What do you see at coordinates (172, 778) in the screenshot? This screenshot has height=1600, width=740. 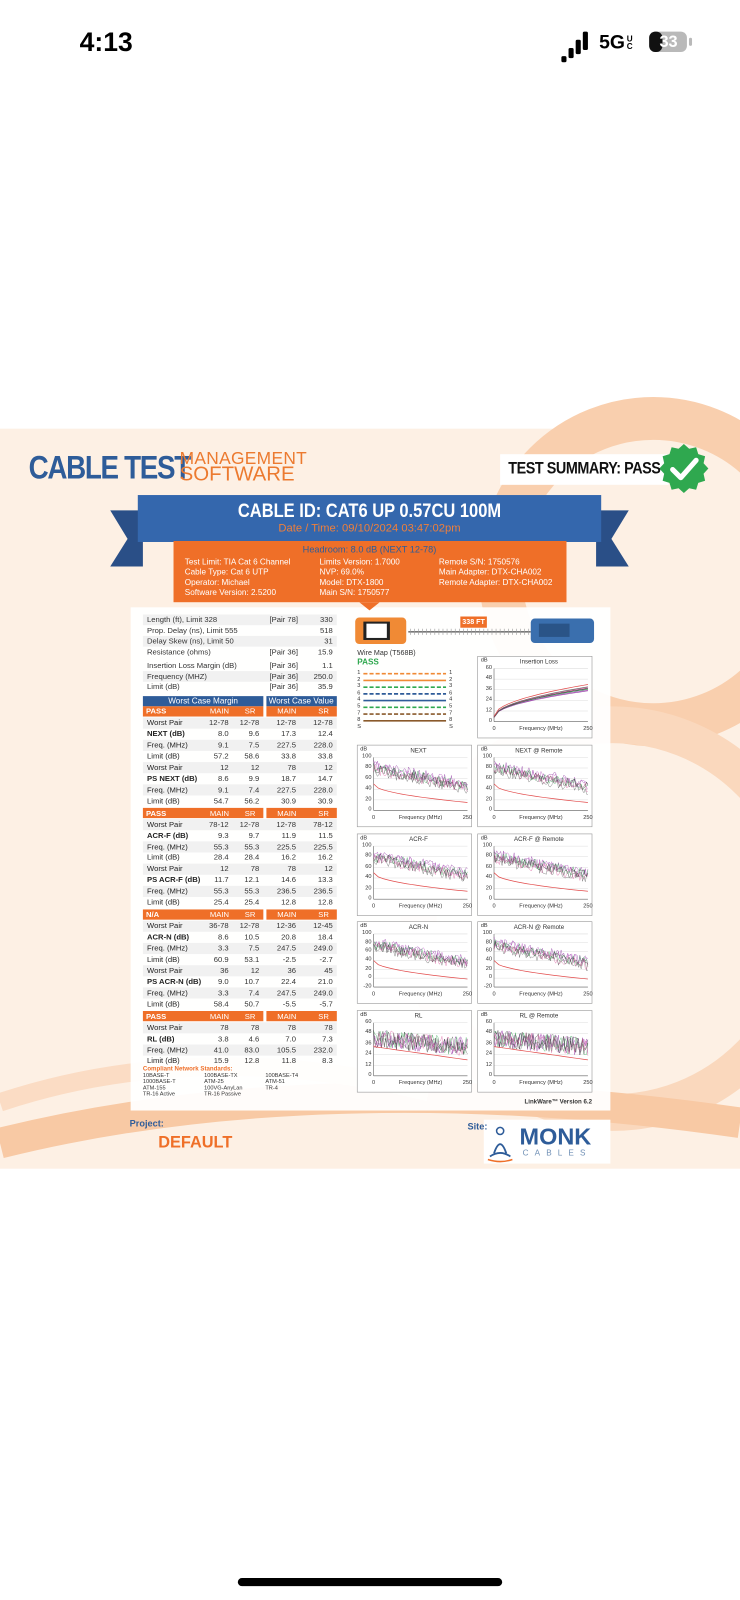 I see `row-label: PS NEXT (dB)` at bounding box center [172, 778].